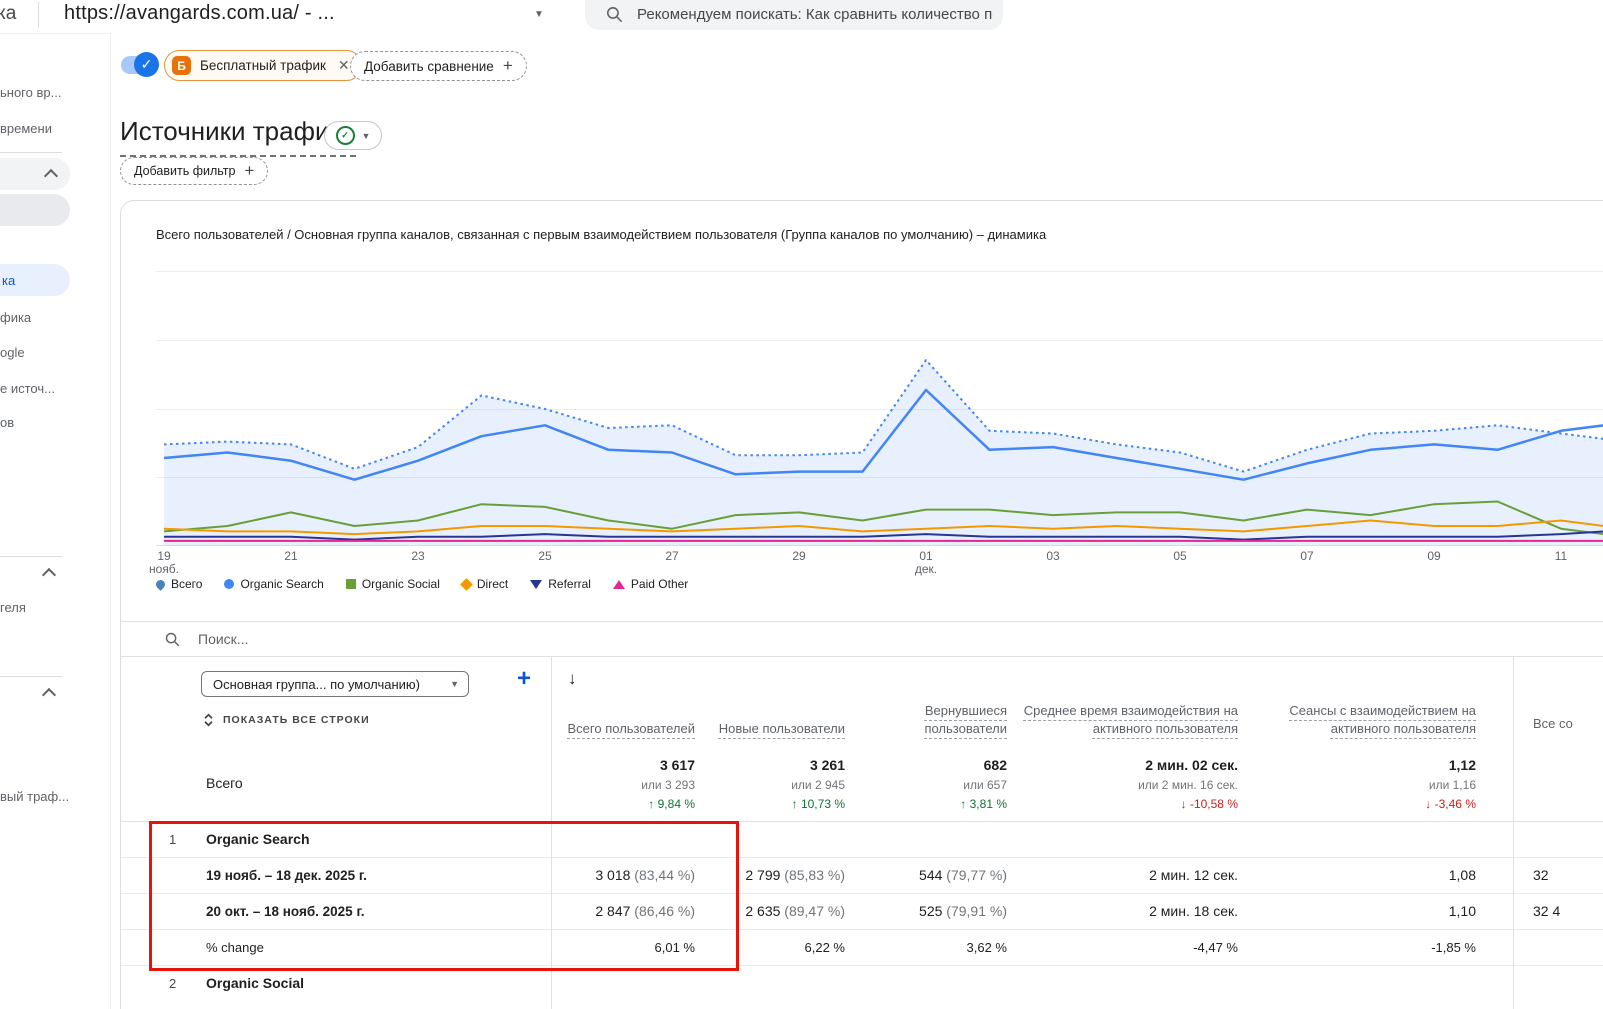  I want to click on x-tick: 25, so click(545, 556).